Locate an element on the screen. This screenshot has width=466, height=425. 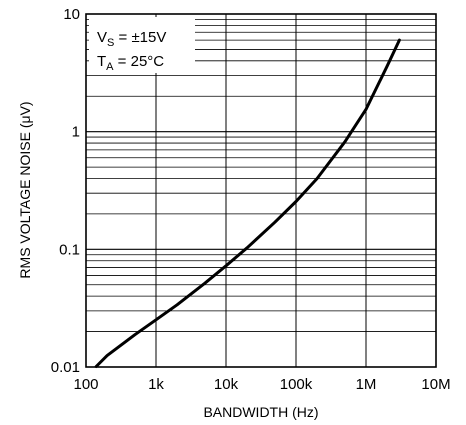
x-tick-label: 100 is located at coordinates (85, 384).